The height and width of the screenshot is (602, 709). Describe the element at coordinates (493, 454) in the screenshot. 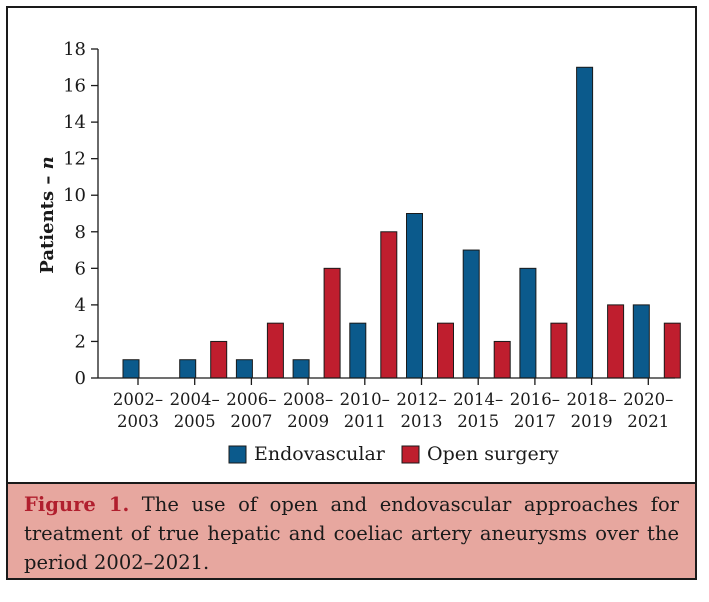

I see `legend-label-open-surgery: Open surgery` at that location.